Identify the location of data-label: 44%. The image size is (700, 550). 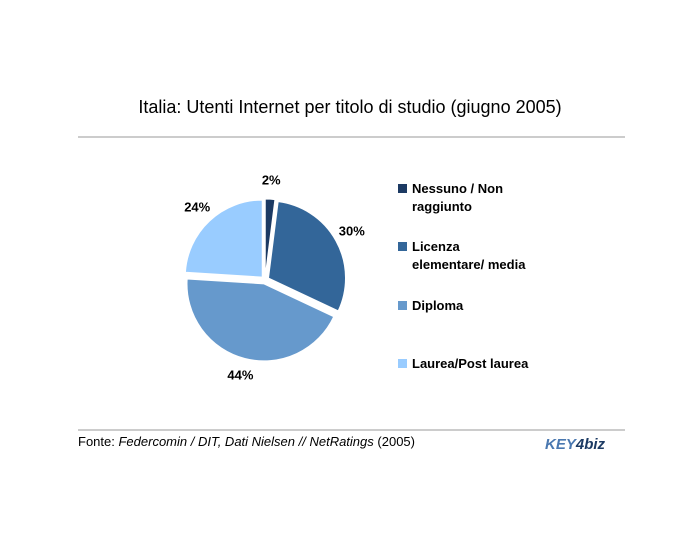
(240, 374).